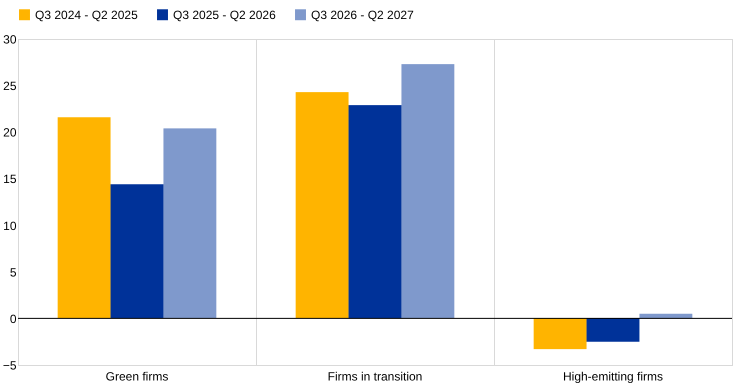 The width and height of the screenshot is (747, 386). What do you see at coordinates (86, 15) in the screenshot?
I see `legend-label: Q3 2024 - Q2 2025` at bounding box center [86, 15].